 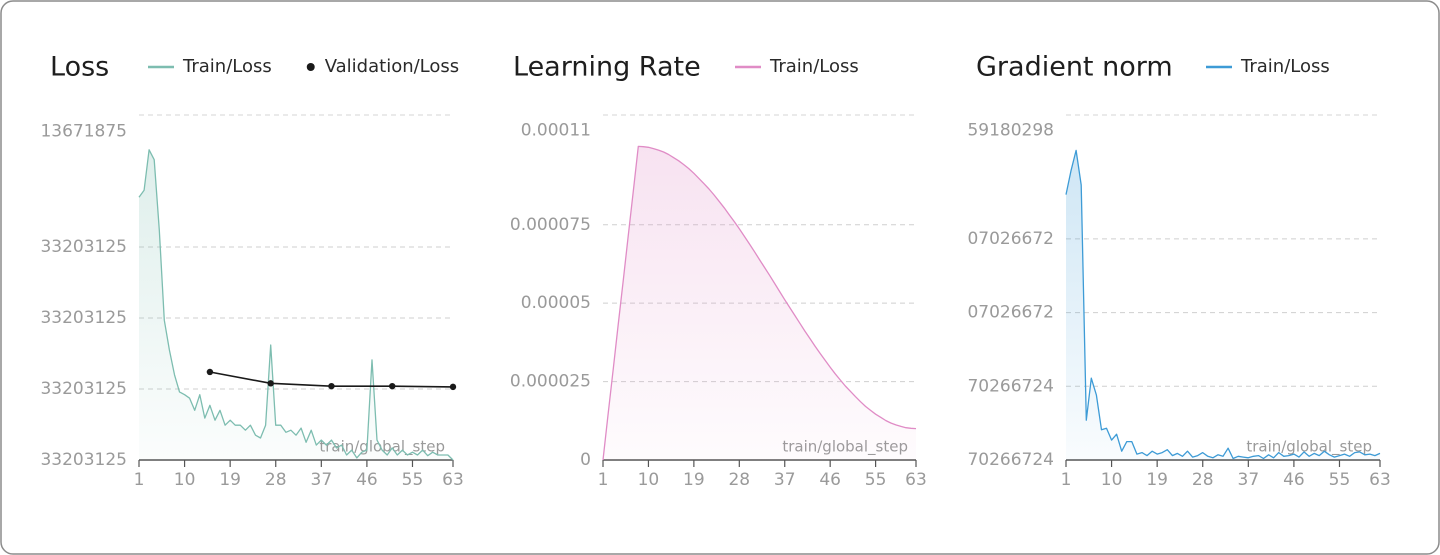 I want to click on y-tick-label: 0.000025, so click(x=550, y=382).